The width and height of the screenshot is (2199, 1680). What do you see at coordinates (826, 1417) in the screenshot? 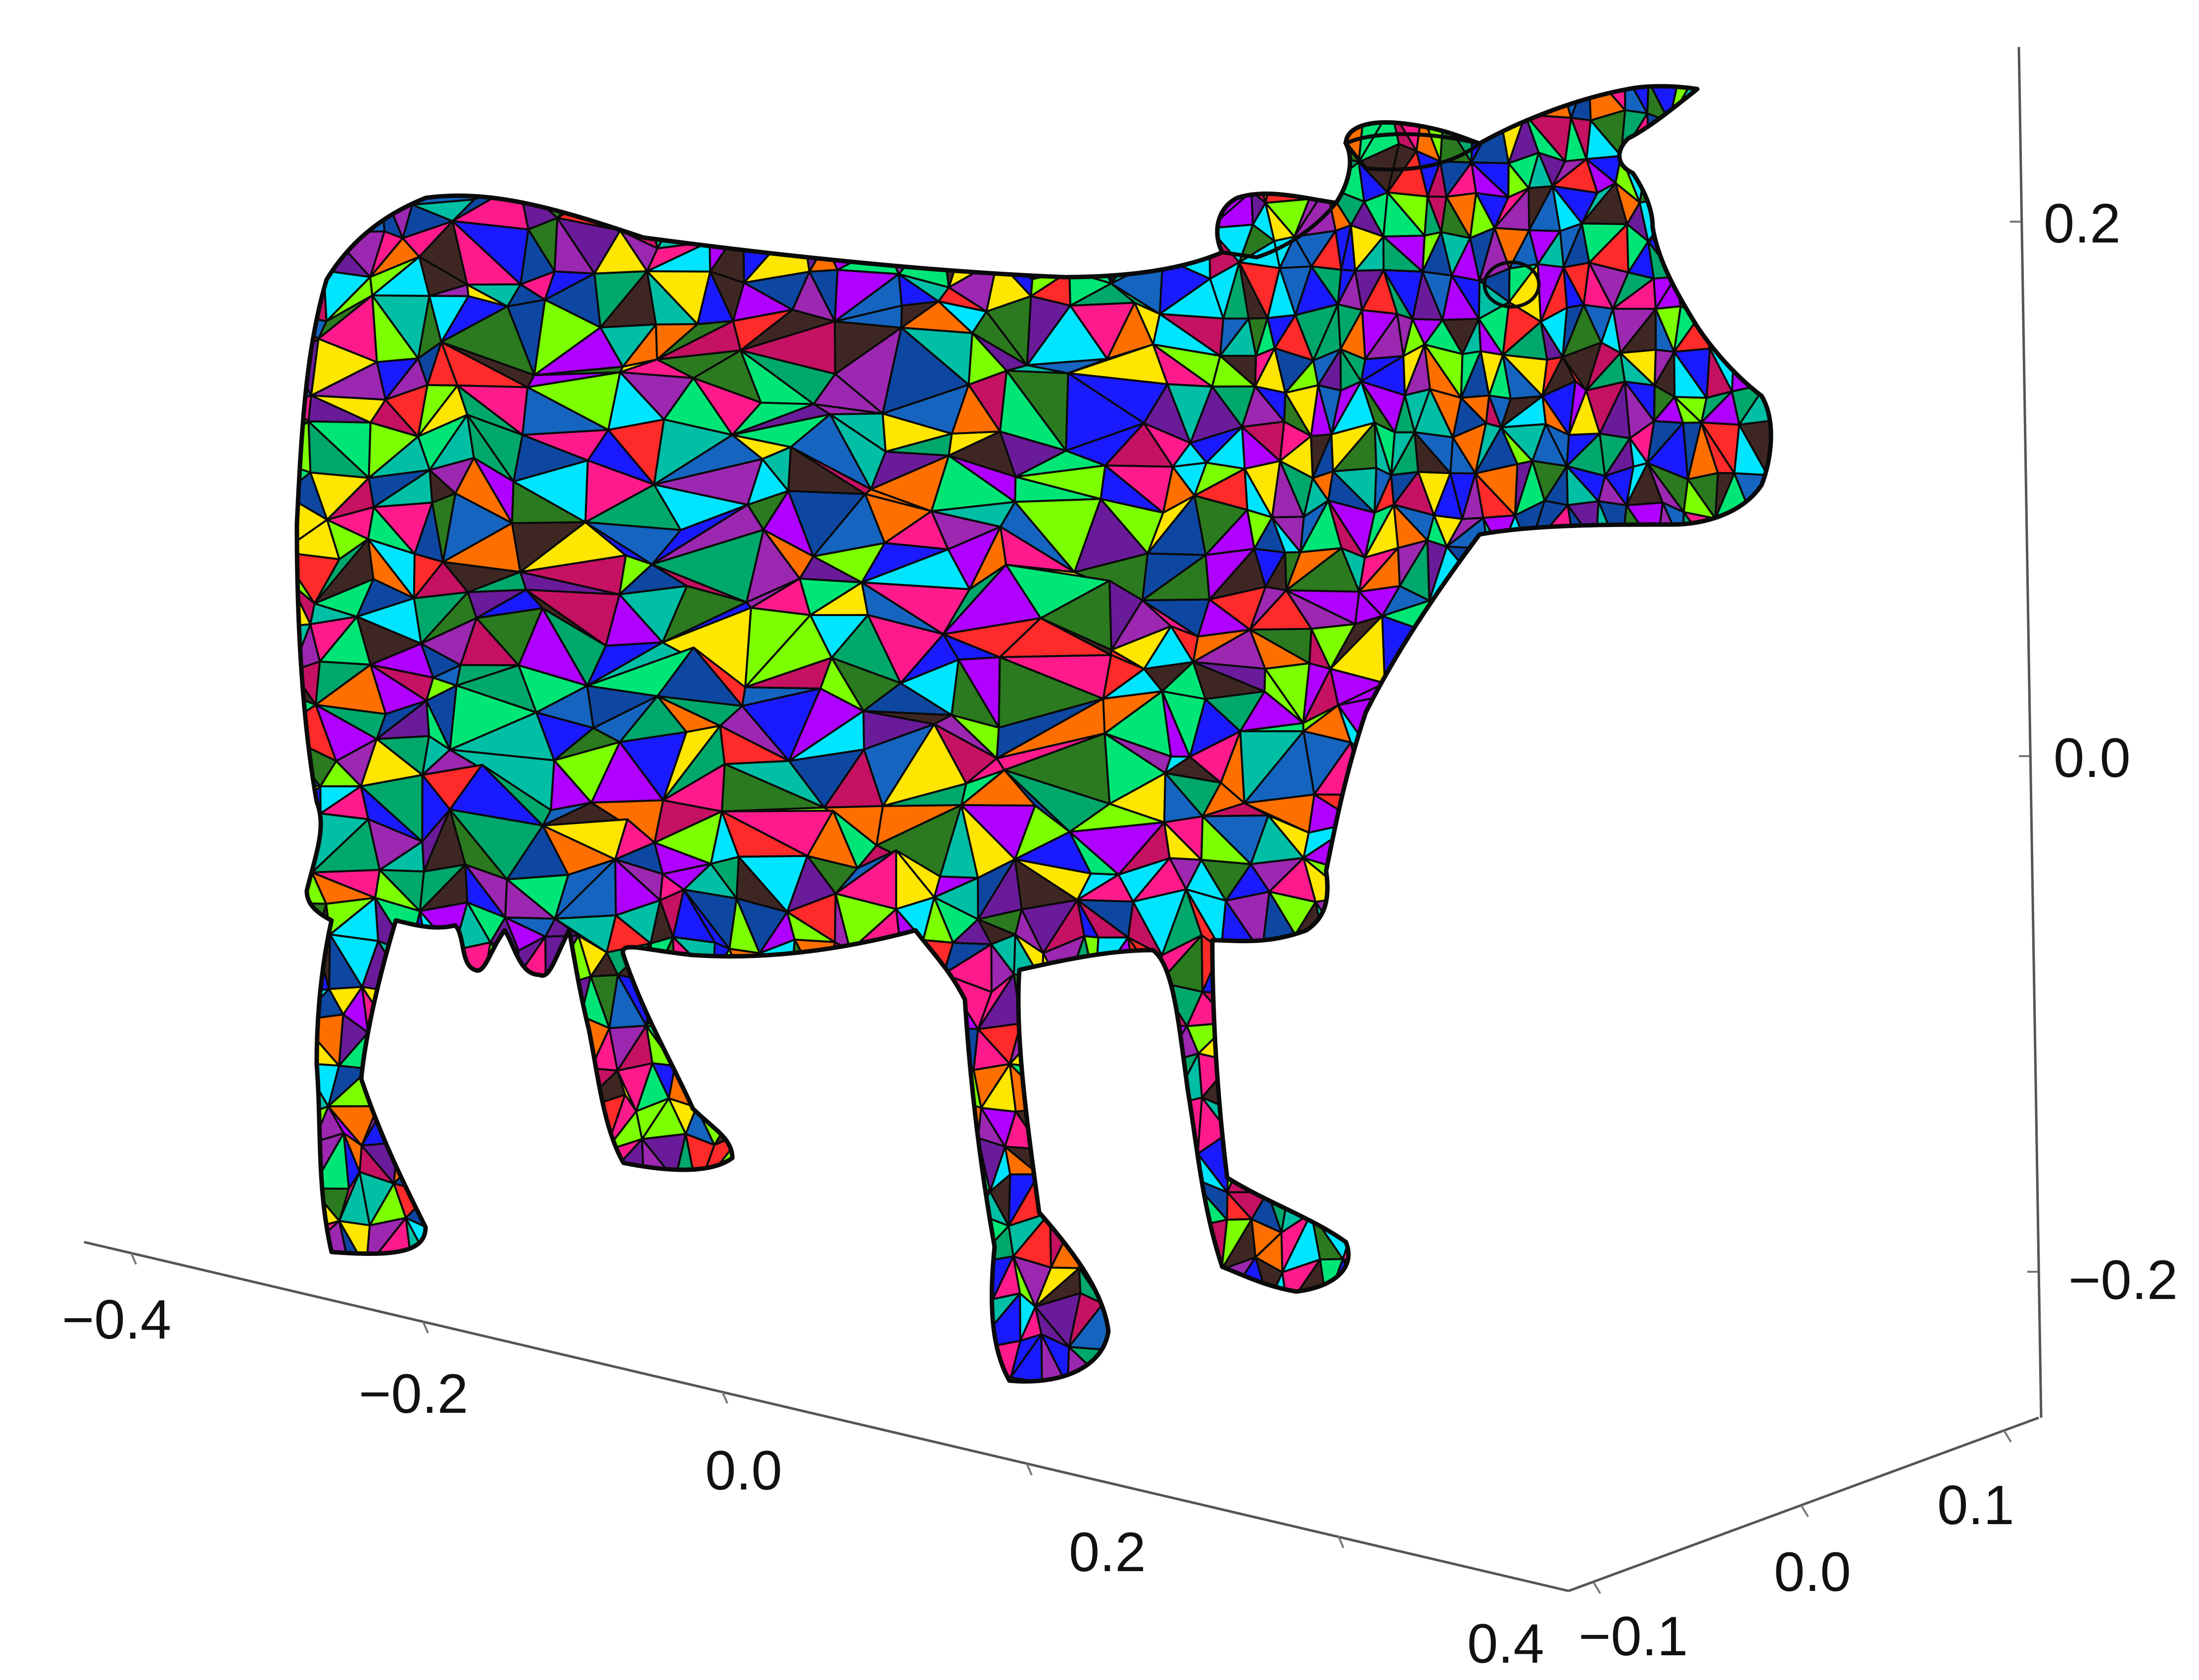
I see `x-axis-line` at bounding box center [826, 1417].